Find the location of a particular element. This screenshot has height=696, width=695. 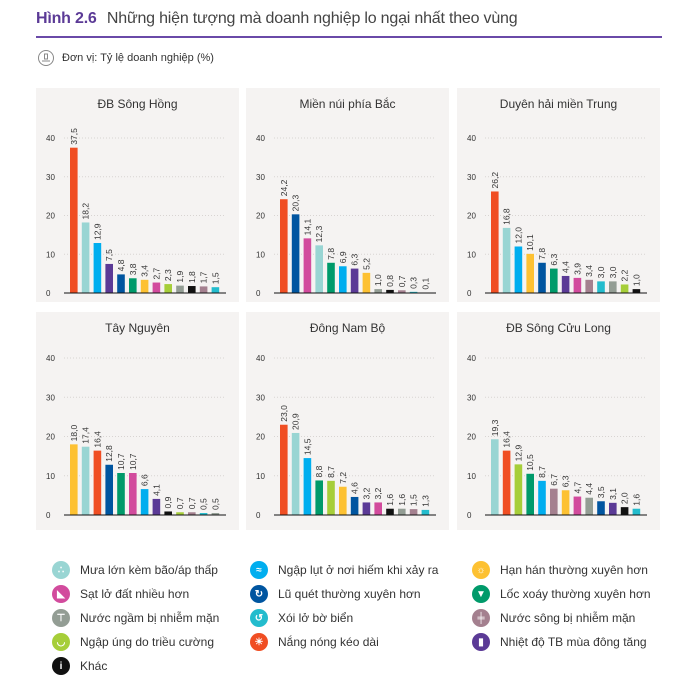

legend-label: Nhiệt độ TB mùa đông tăng is located at coordinates (573, 642).